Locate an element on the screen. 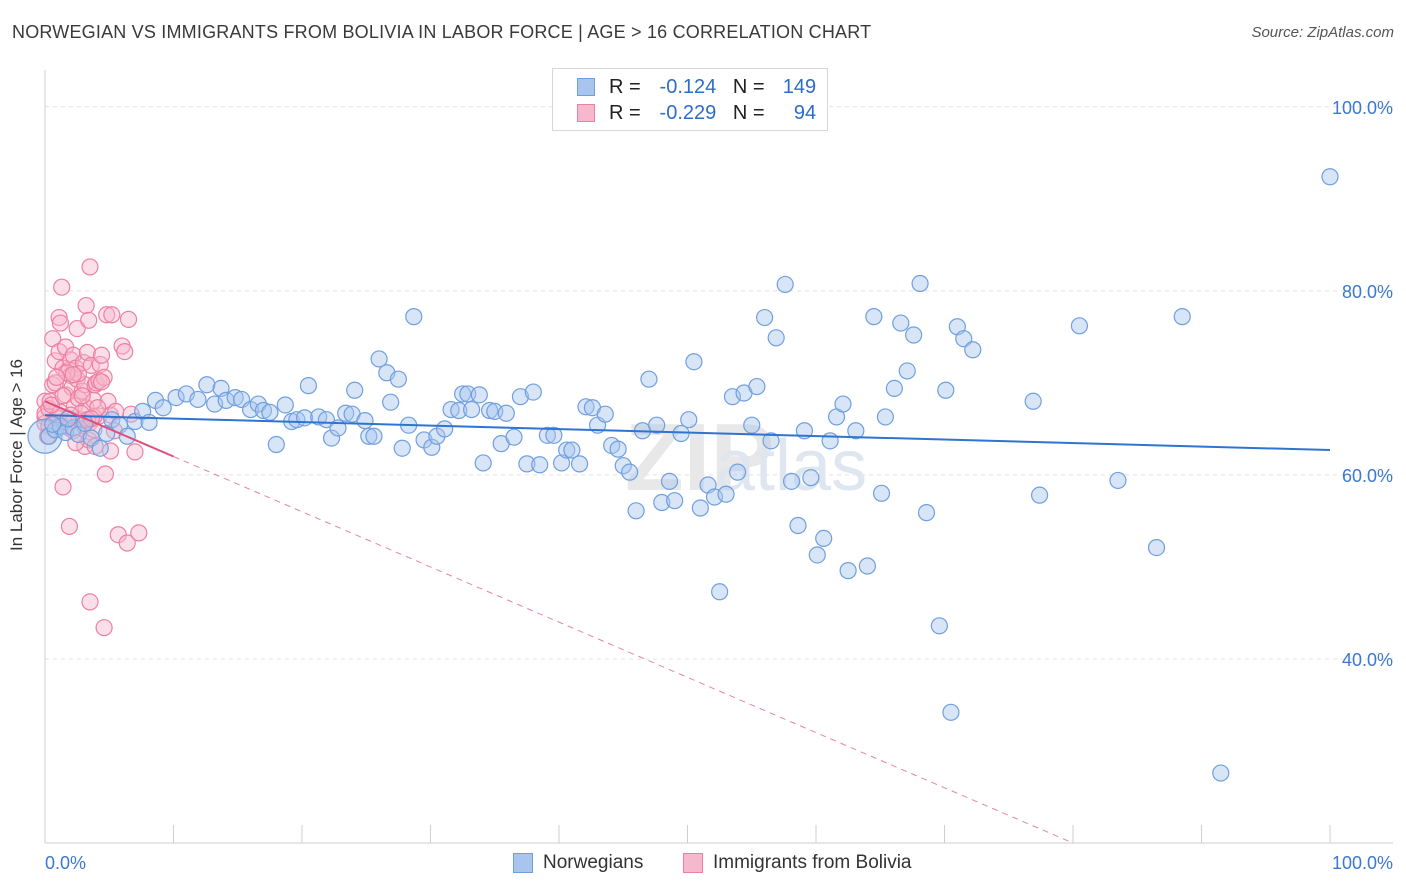 The width and height of the screenshot is (1406, 892). legend-r-value: -0.124 is located at coordinates (688, 86).